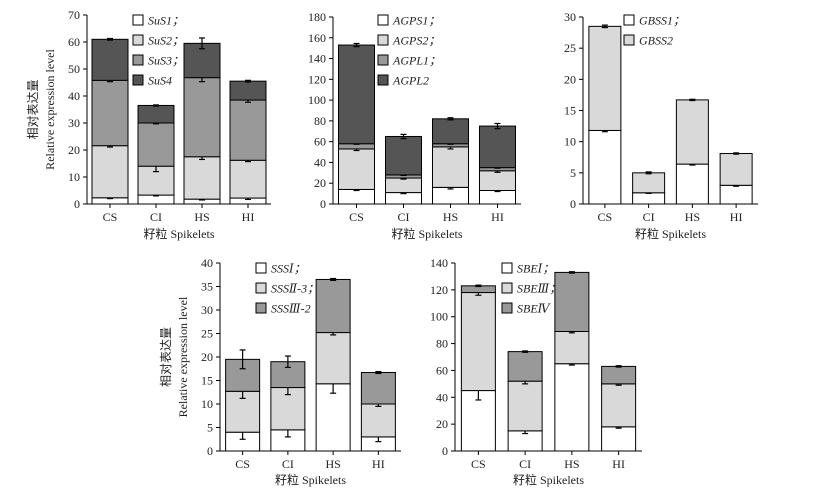 The image size is (813, 494). What do you see at coordinates (539, 289) in the screenshot?
I see `legend-label: SBEⅢ；` at bounding box center [539, 289].